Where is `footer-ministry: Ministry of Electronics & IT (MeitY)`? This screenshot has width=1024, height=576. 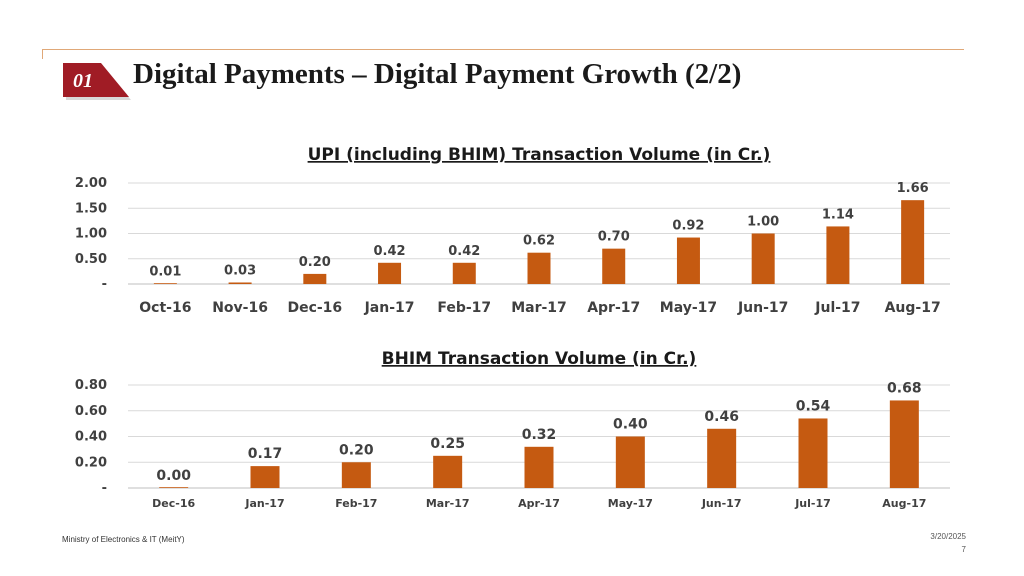
footer-ministry: Ministry of Electronics & IT (MeitY) is located at coordinates (123, 539).